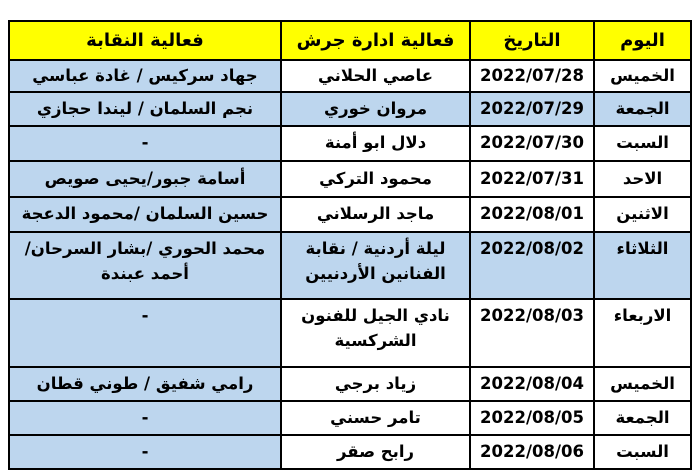  Describe the element at coordinates (375, 40) in the screenshot. I see `col-header-jerash-event: فعالية ادارة جرش` at that location.